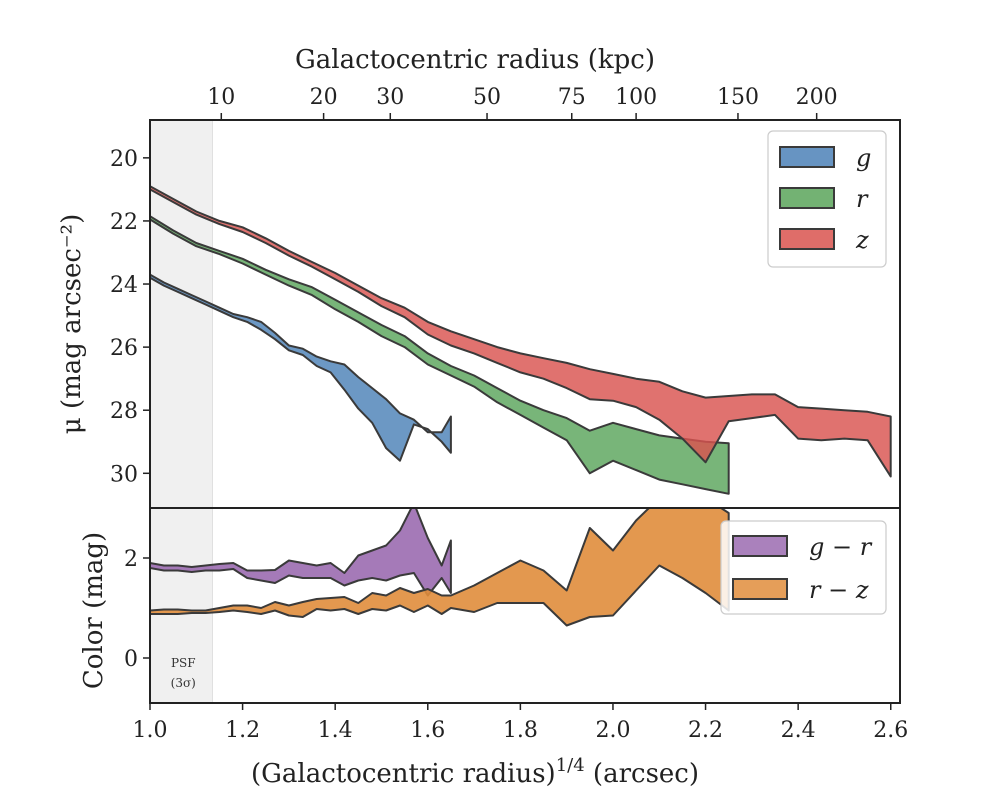 The image size is (1000, 800). I want to click on color-y-axis-title: Color (mag), so click(94, 610).